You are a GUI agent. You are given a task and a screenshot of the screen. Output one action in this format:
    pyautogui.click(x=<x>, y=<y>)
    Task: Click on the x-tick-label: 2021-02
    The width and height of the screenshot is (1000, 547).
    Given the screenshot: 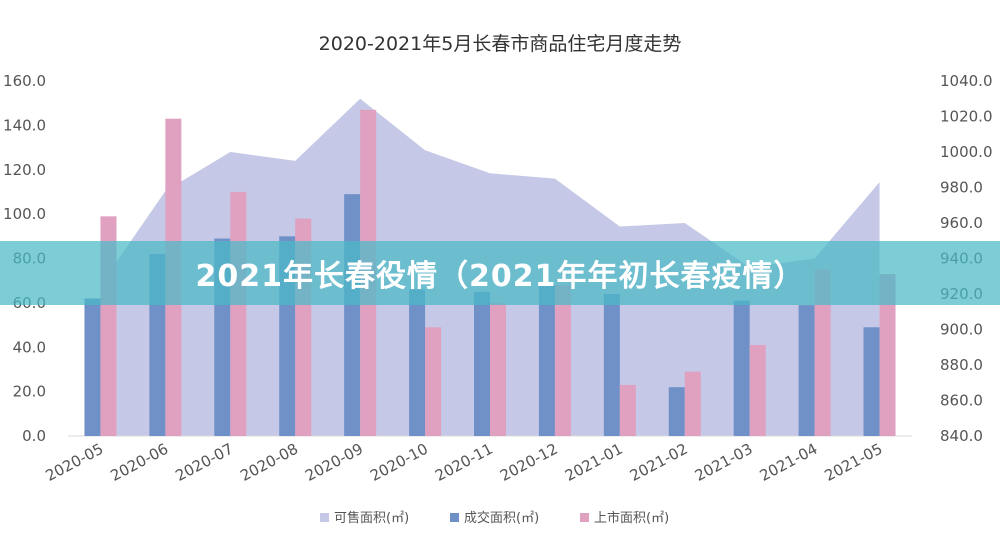 What is the action you would take?
    pyautogui.click(x=659, y=462)
    